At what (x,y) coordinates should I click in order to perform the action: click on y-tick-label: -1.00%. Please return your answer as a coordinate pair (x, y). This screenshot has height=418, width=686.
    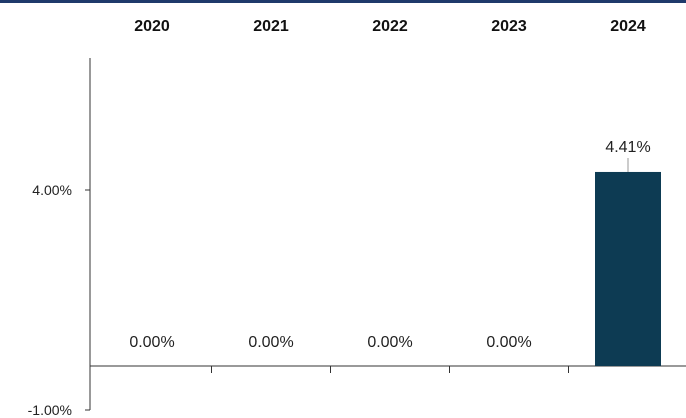
    Looking at the image, I should click on (50, 410).